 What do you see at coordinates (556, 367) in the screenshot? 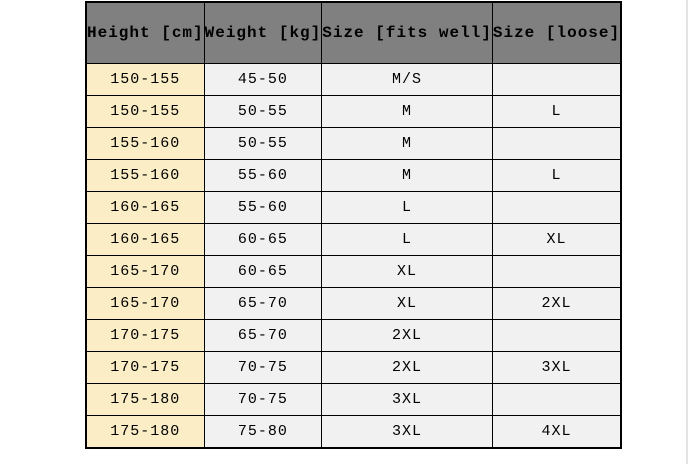
I see `size-loose-cell: 3XL` at bounding box center [556, 367].